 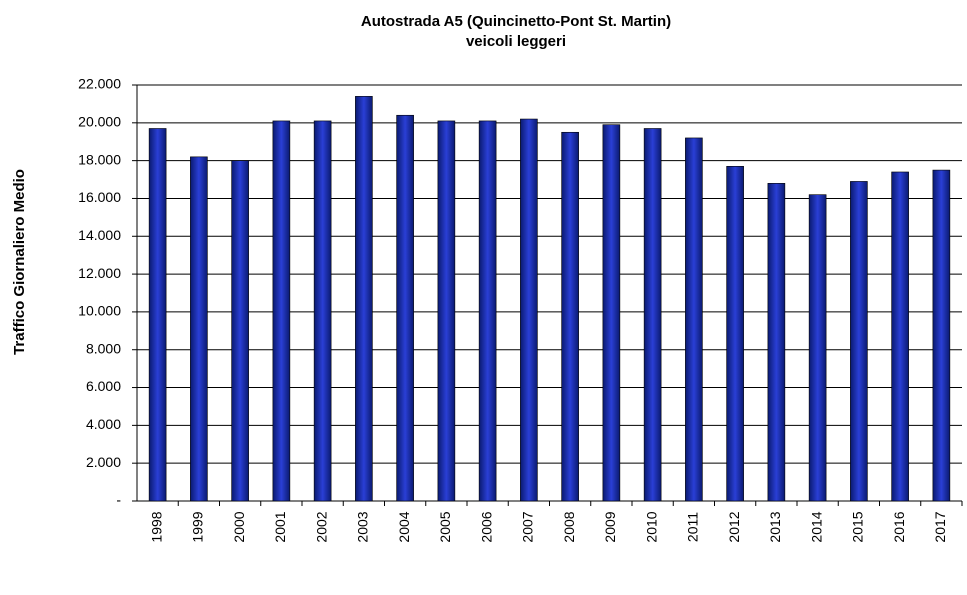 What do you see at coordinates (734, 526) in the screenshot?
I see `x-tick-label: 2012` at bounding box center [734, 526].